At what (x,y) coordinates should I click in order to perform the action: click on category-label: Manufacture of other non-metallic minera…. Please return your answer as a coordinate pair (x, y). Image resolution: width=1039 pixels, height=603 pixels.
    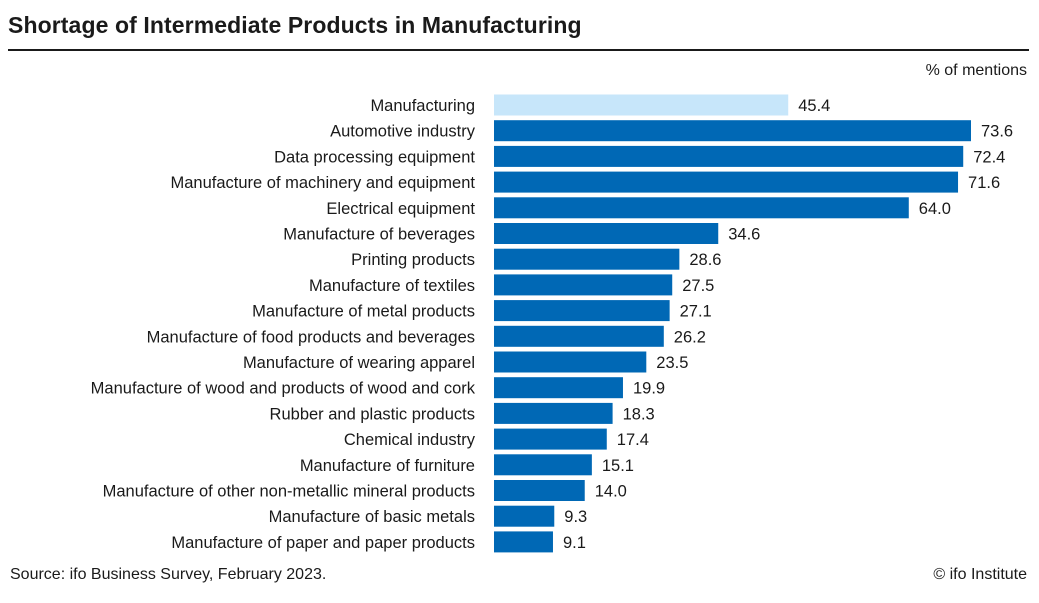
    Looking at the image, I should click on (289, 492).